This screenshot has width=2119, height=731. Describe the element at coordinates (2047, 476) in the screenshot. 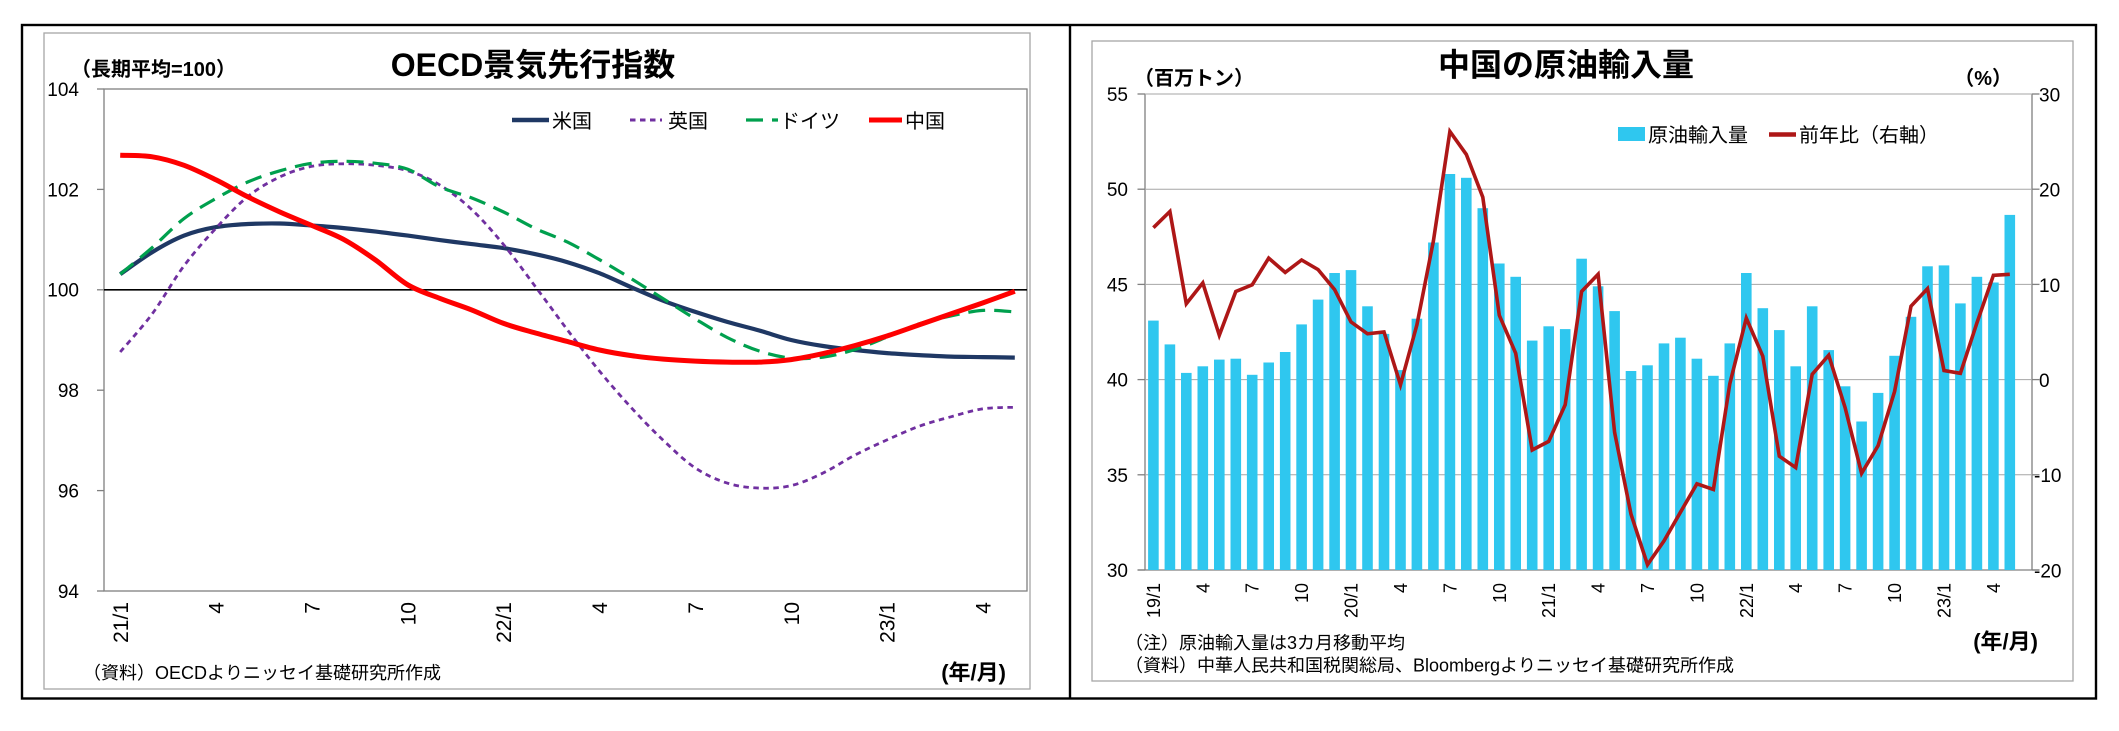

I see `svg-text: -10` at that location.